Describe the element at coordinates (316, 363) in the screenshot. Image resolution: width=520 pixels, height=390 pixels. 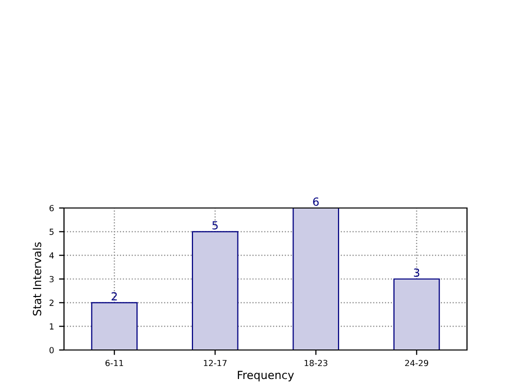
I see `x-tick-label: 18-23` at that location.